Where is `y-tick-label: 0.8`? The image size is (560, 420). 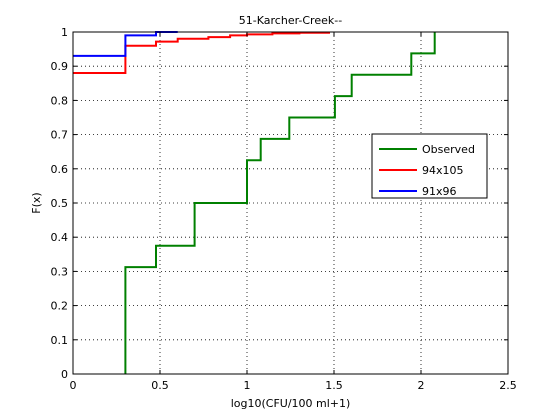 y-tick-label: 0.8 is located at coordinates (60, 100).